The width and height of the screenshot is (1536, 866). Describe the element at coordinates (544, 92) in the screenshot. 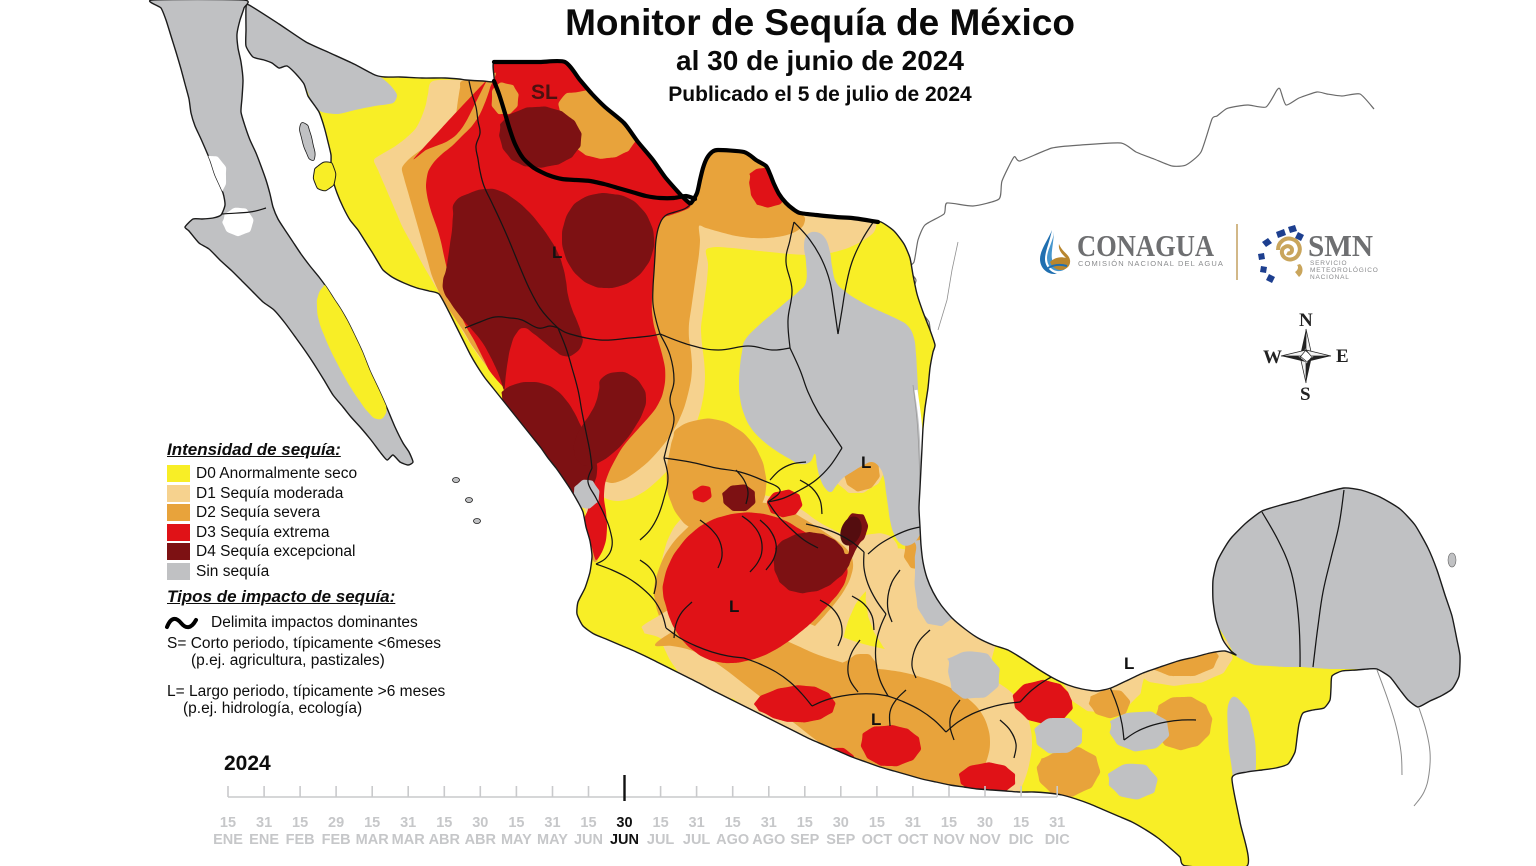

I see `svg-text: SL` at that location.